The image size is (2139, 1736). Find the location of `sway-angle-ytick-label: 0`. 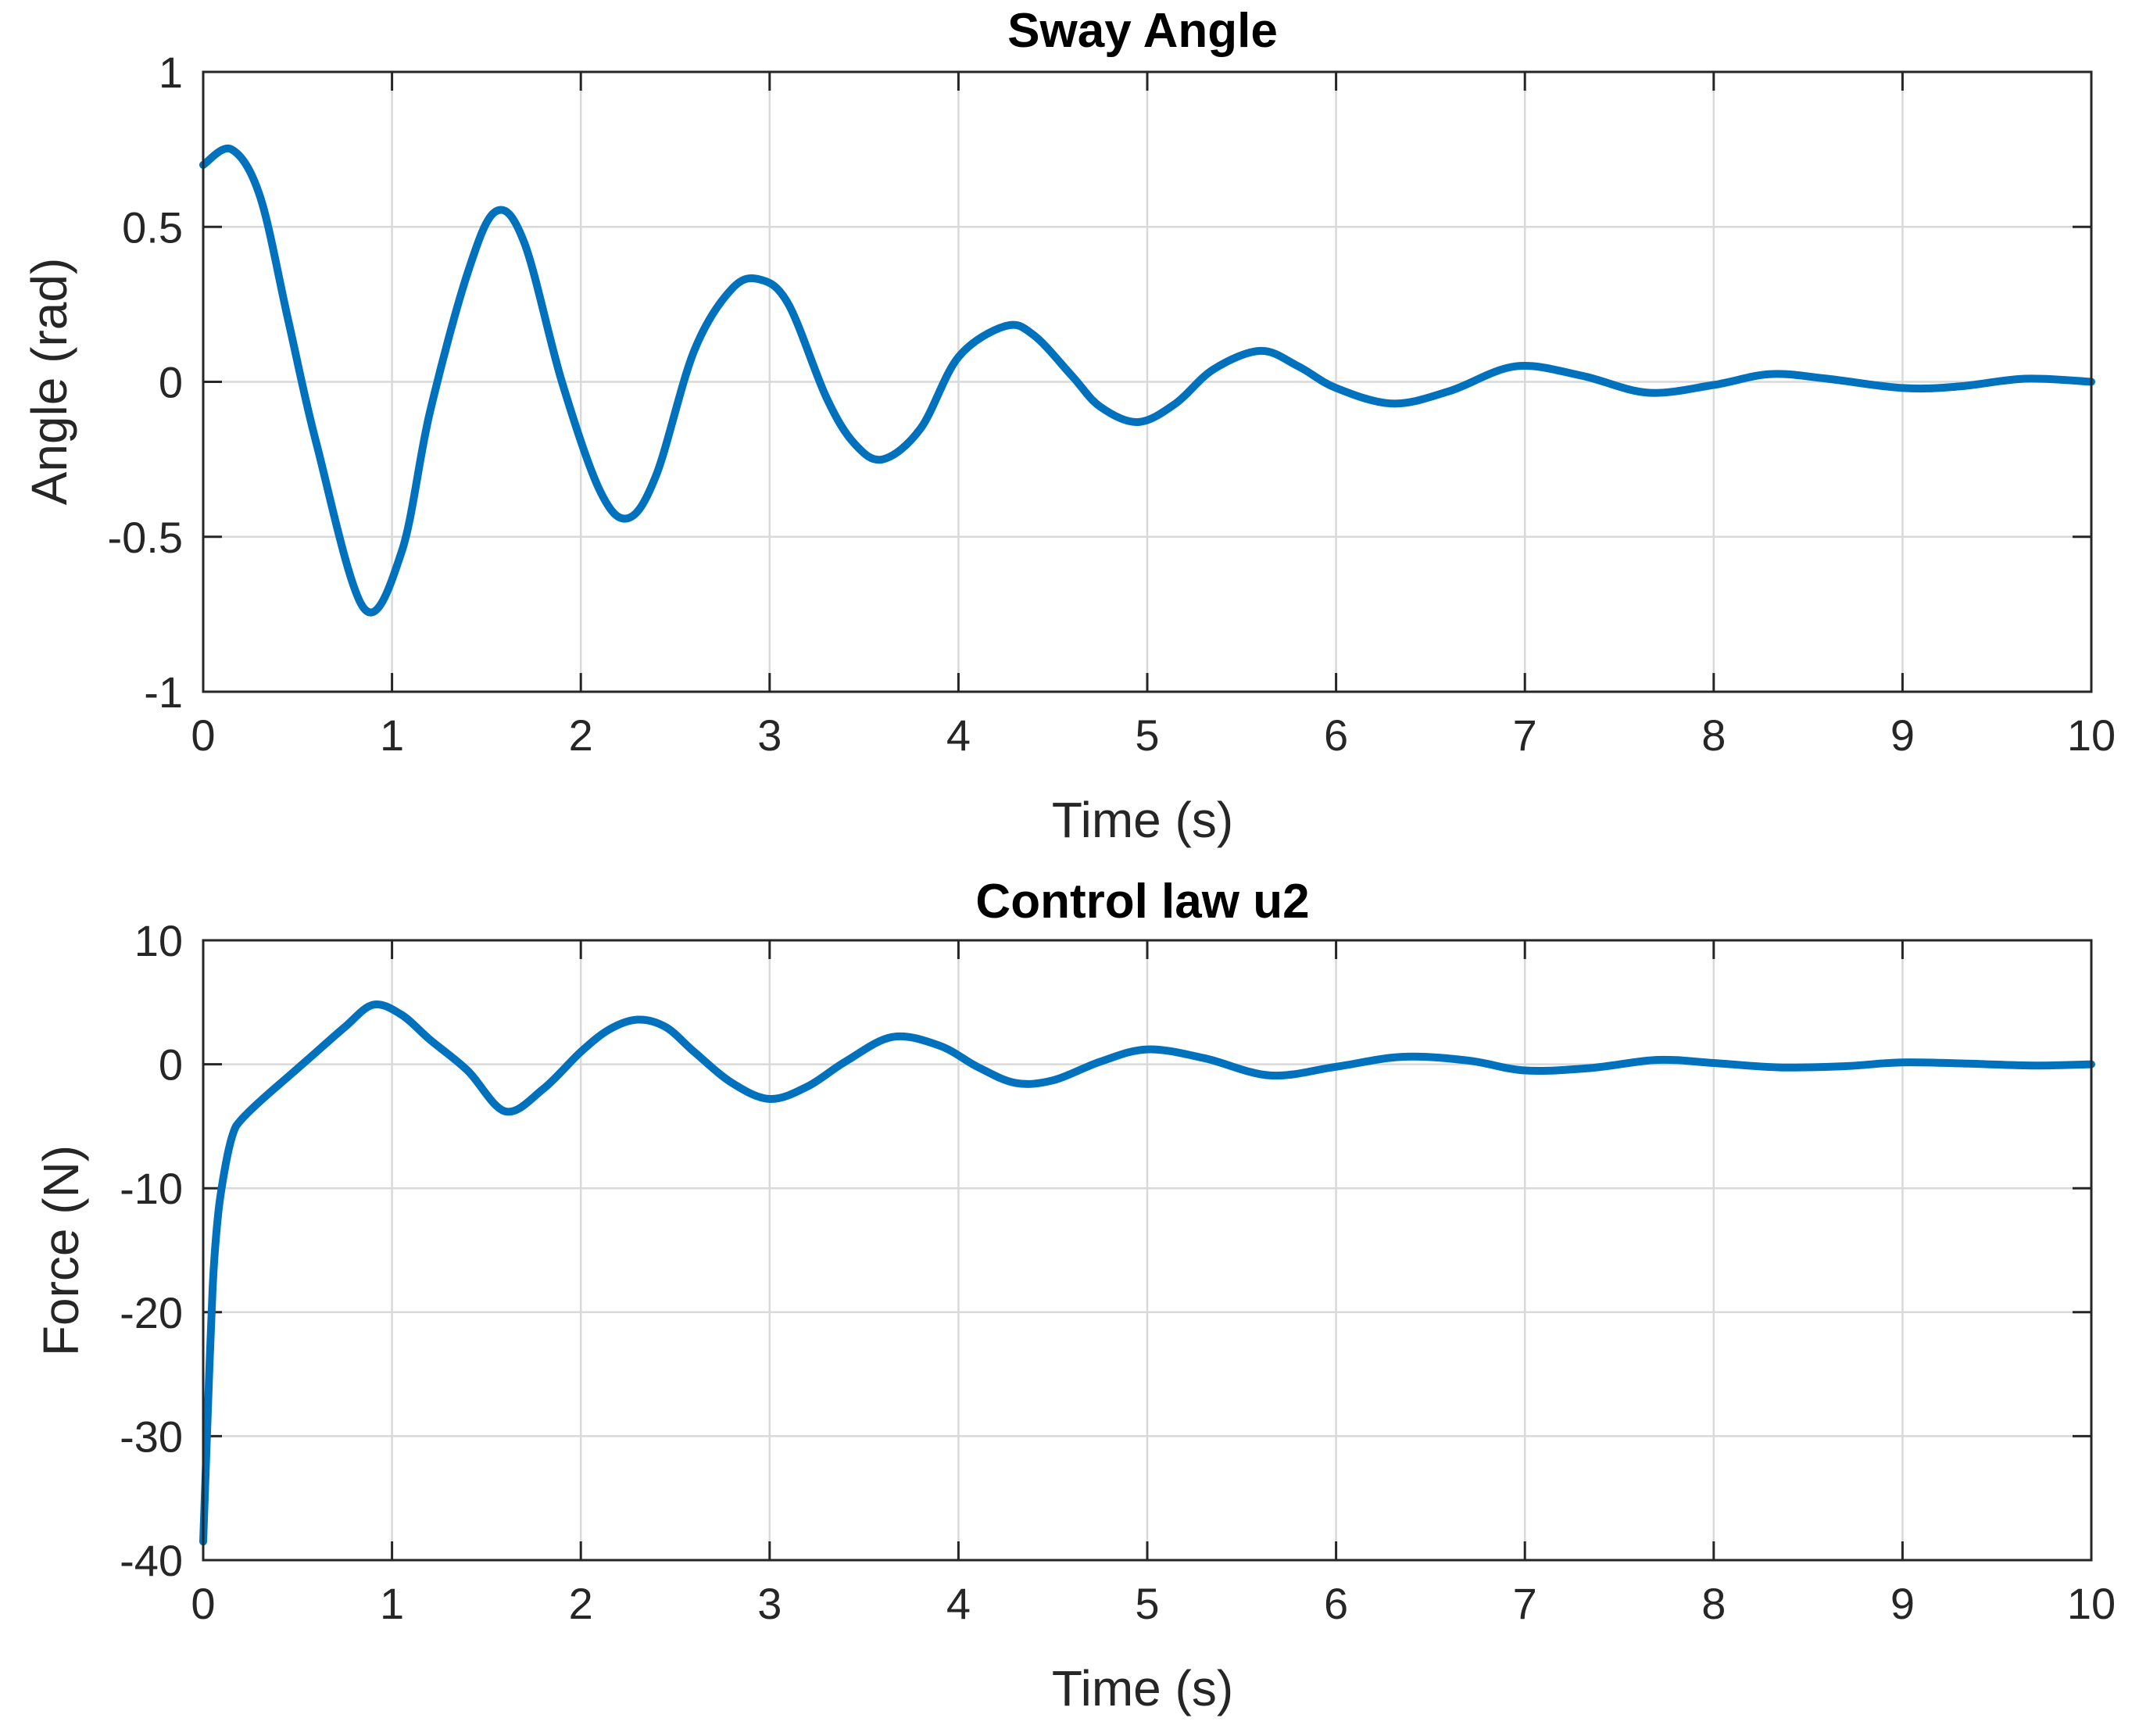

sway-angle-ytick-label: 0 is located at coordinates (171, 383).